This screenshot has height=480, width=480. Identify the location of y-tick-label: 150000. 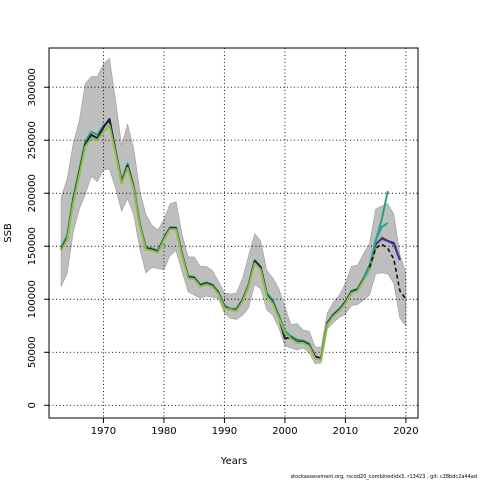
(32, 246).